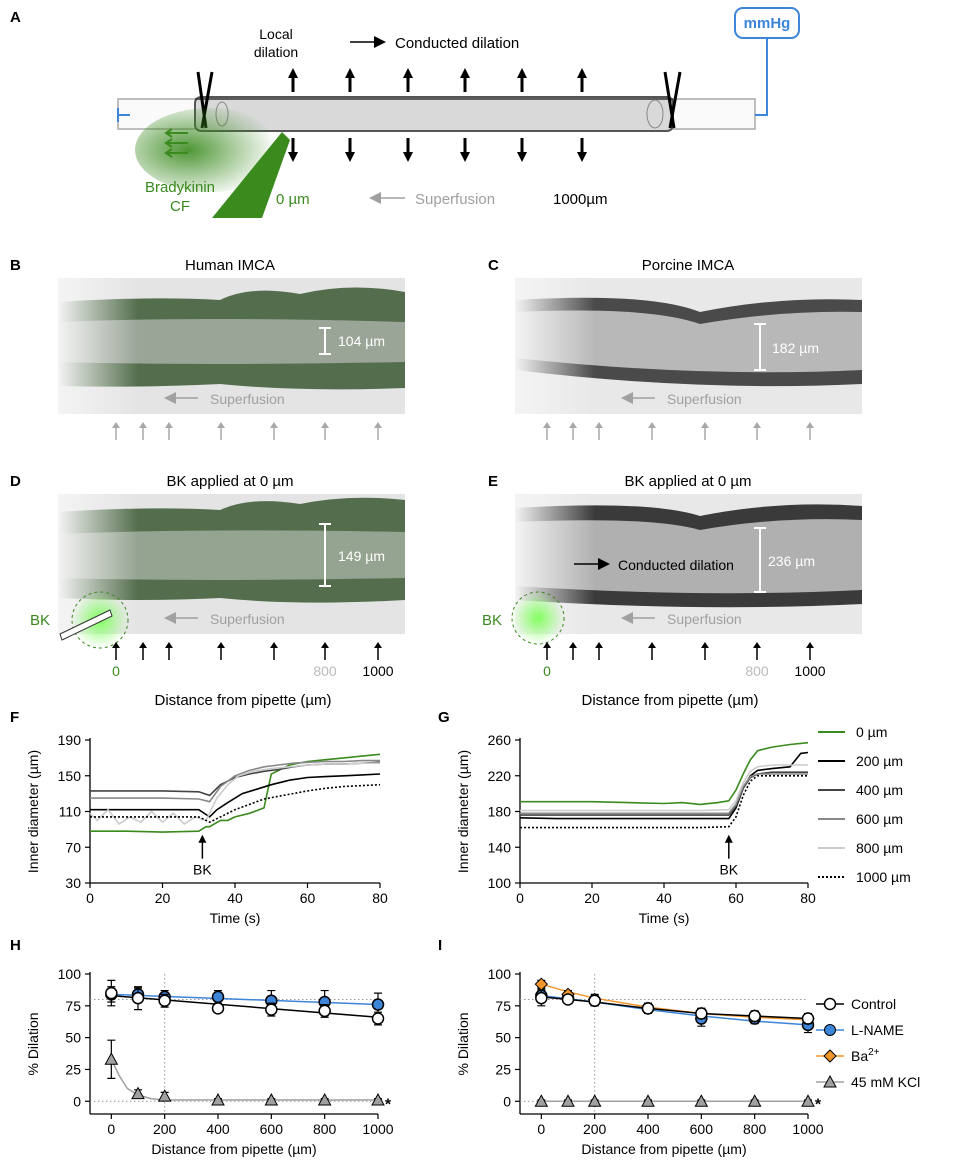  Describe the element at coordinates (73, 847) in the screenshot. I see `y-tick-label-1: 70` at that location.